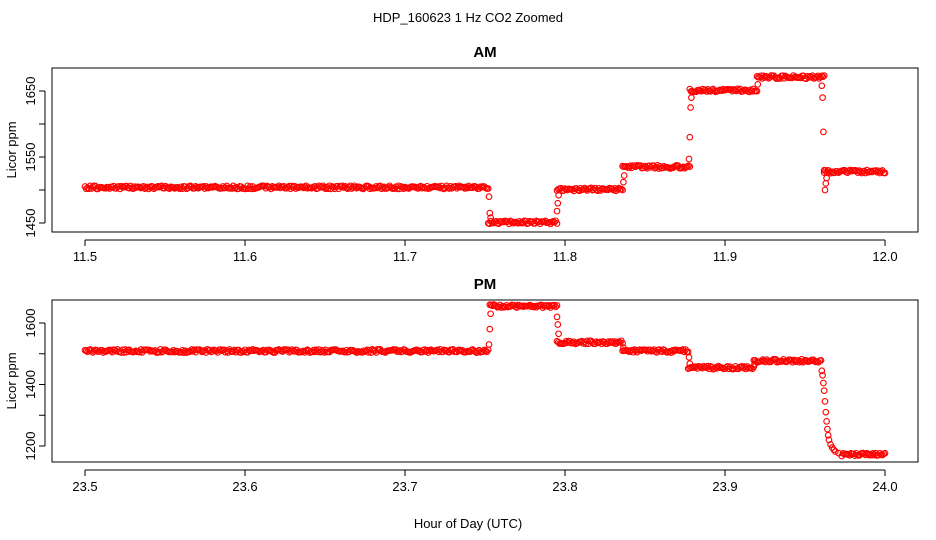 The image size is (936, 540). Describe the element at coordinates (564, 486) in the screenshot. I see `x-tick-label: 23.8` at that location.